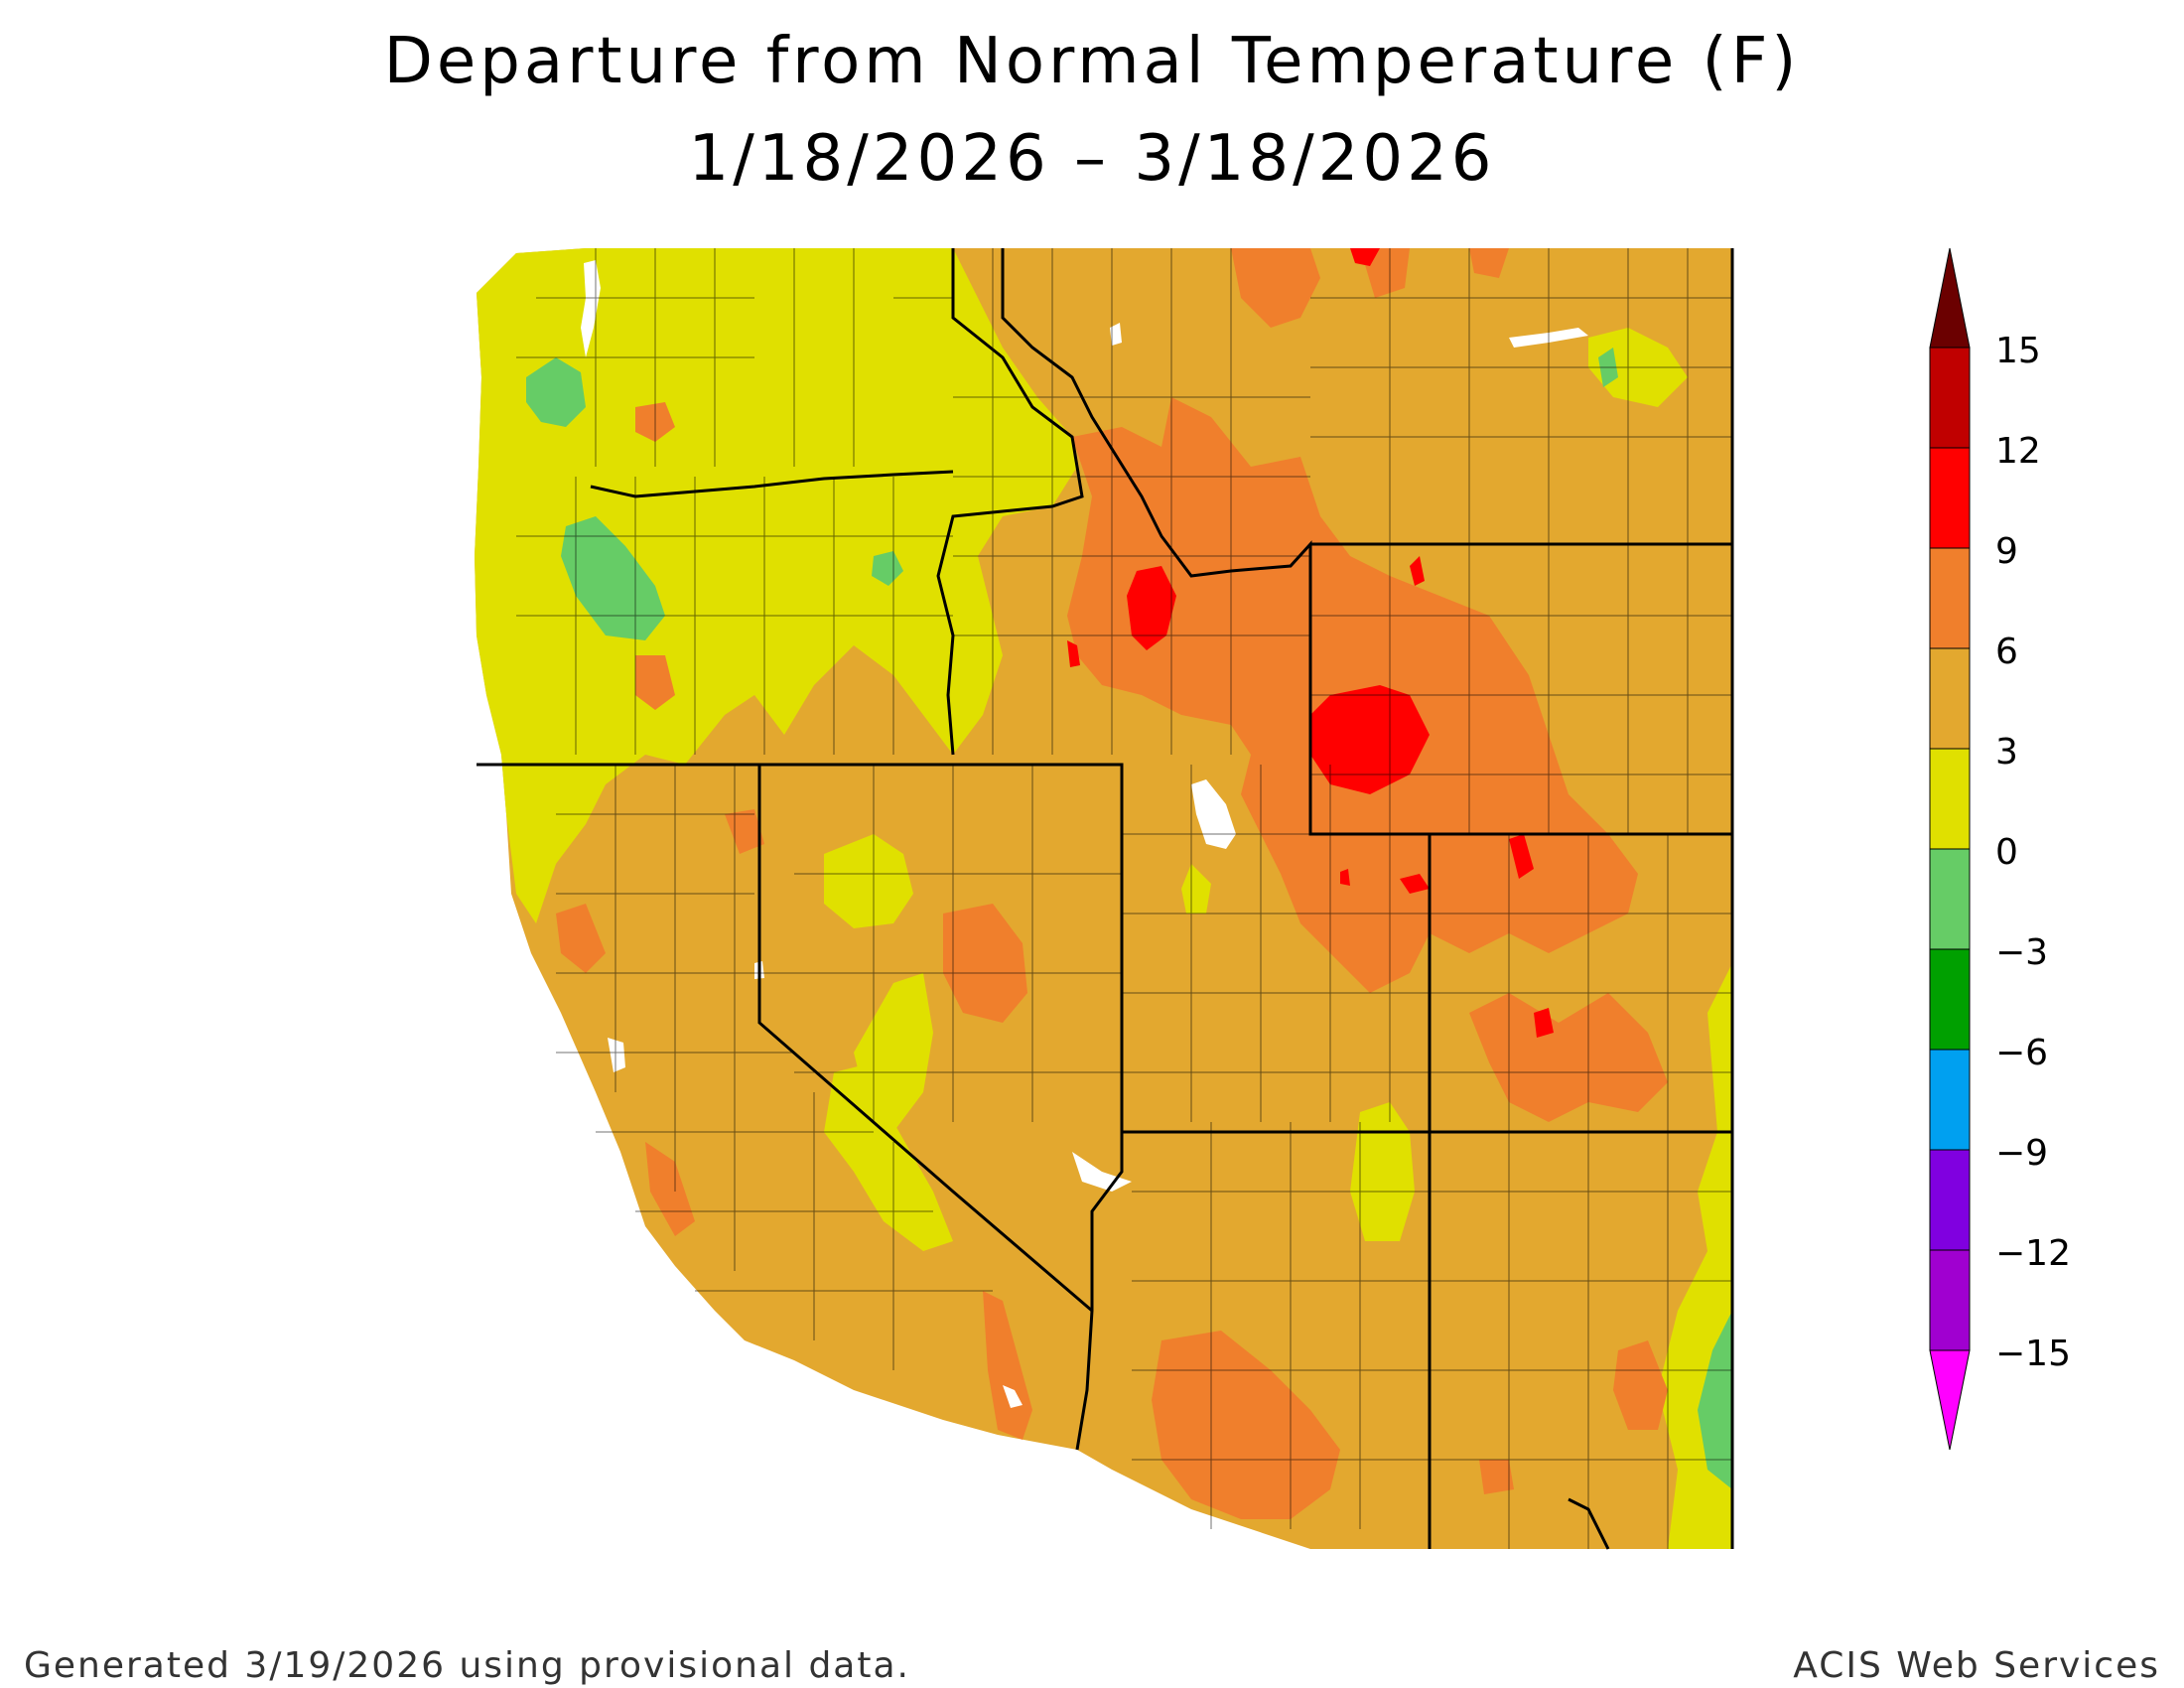 This screenshot has height=1688, width=2184. I want to click on map-zone-below-0-washington, so click(556, 392).